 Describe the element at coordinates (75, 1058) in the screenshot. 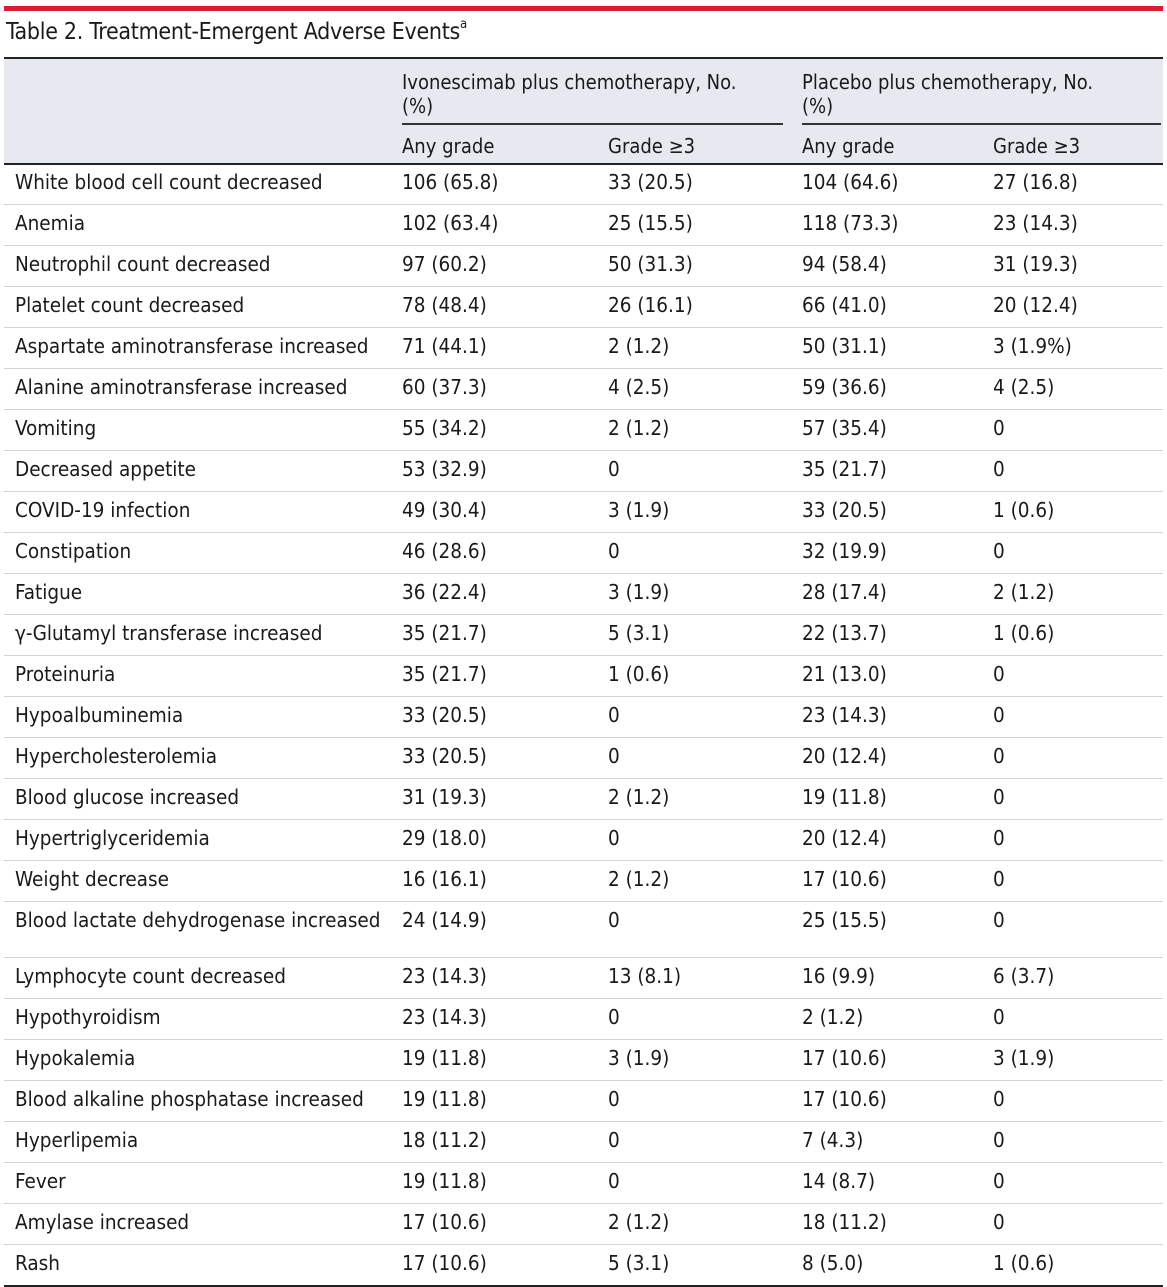

I see `cell-event-name: Hypokalemia` at that location.